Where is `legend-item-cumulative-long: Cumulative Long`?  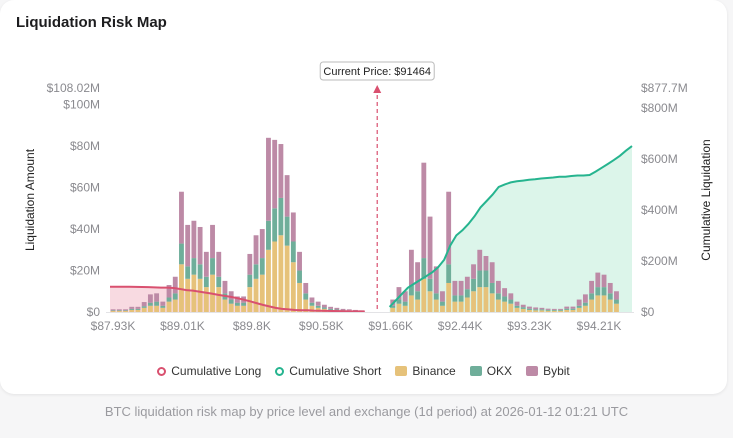
legend-item-cumulative-long: Cumulative Long is located at coordinates (209, 371).